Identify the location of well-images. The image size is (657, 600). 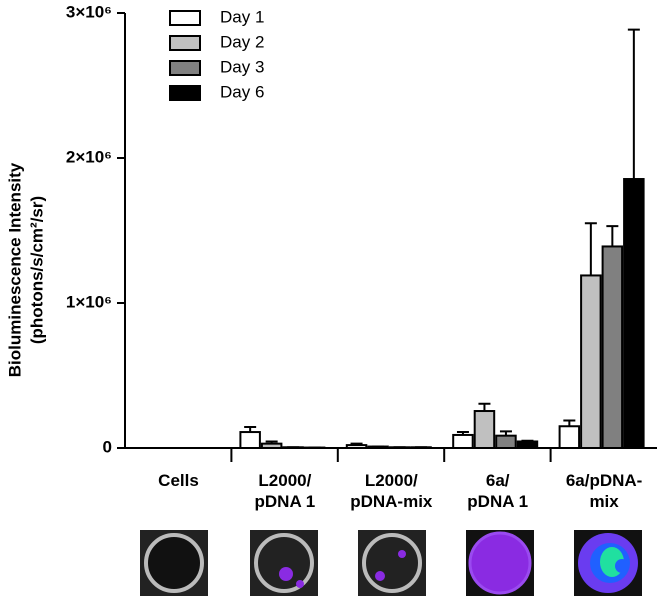
(391, 563).